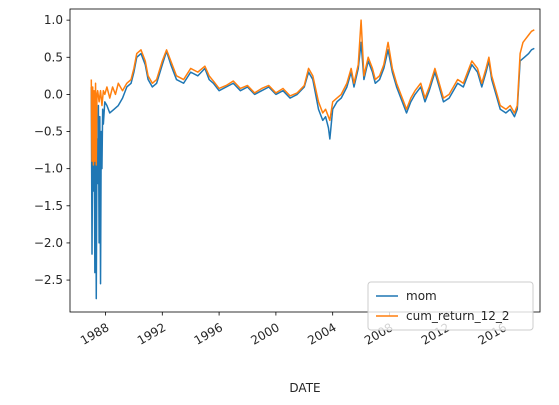 Image resolution: width=559 pixels, height=405 pixels. Describe the element at coordinates (53, 20) in the screenshot. I see `y-tick-label: 1.0` at that location.